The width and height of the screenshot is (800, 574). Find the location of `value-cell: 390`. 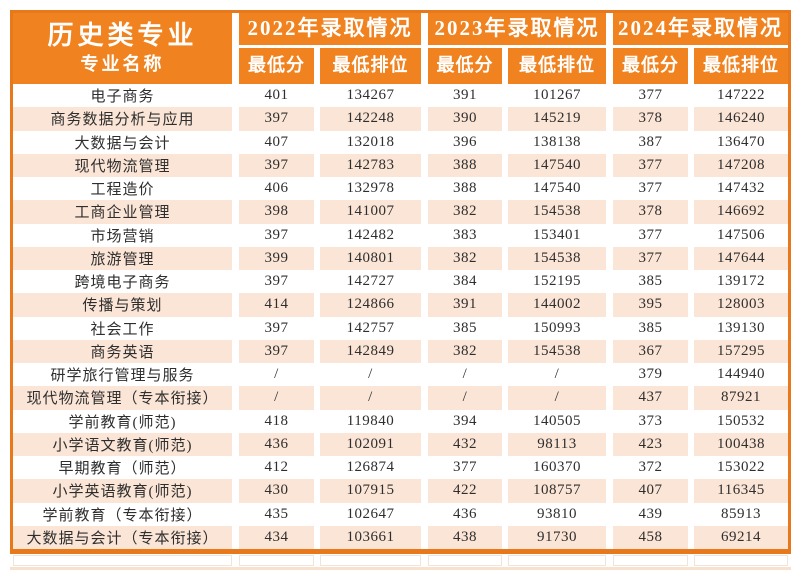

value-cell: 390 is located at coordinates (465, 119).